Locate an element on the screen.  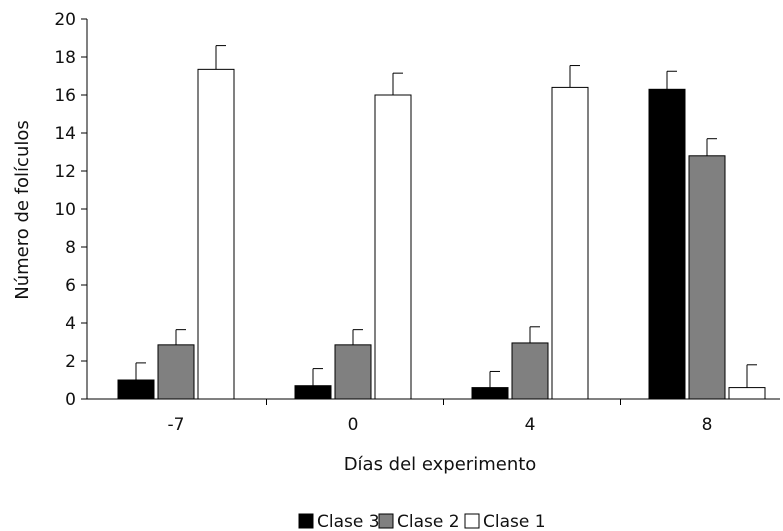
y-tick-label: 12 is located at coordinates (65, 172).